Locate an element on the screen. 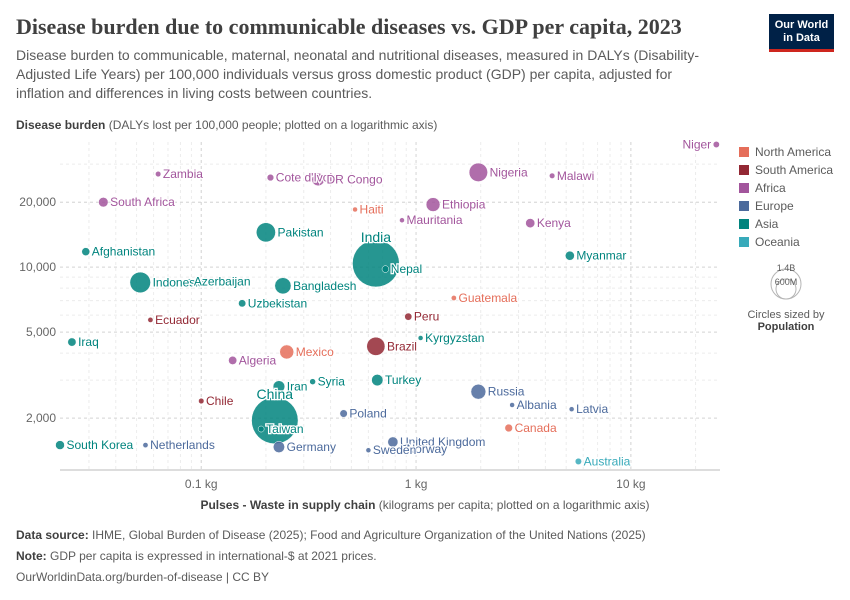 This screenshot has height=600, width=850. size-legend-circles: 1.4B 600M is located at coordinates (786, 281).